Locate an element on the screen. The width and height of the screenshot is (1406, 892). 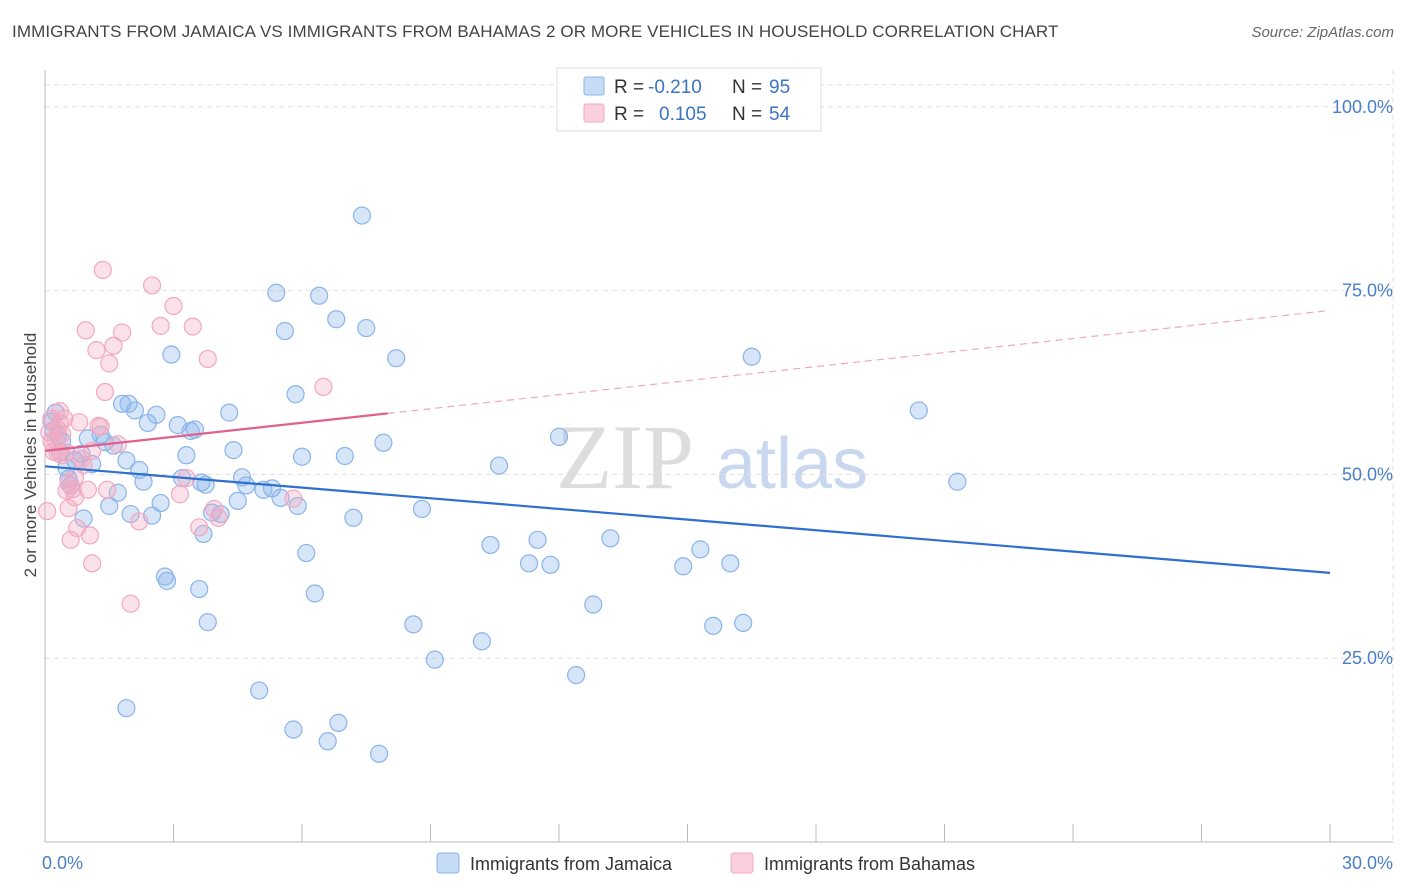
watermark-zip: ZIP is located at coordinates (625, 457).